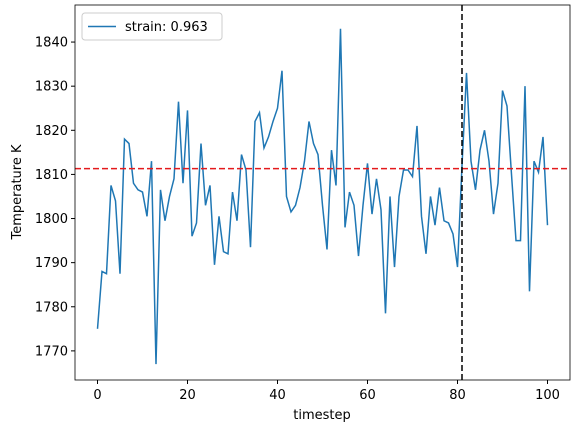 The height and width of the screenshot is (437, 581). I want to click on legend-label: strain: 0.963, so click(166, 27).